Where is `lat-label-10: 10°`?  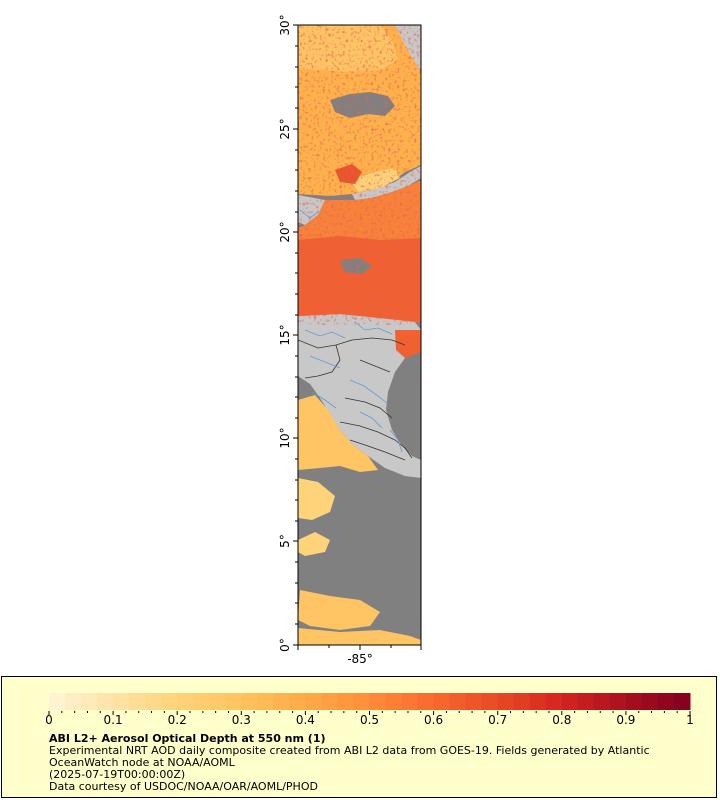
lat-label-10: 10° is located at coordinates (285, 437).